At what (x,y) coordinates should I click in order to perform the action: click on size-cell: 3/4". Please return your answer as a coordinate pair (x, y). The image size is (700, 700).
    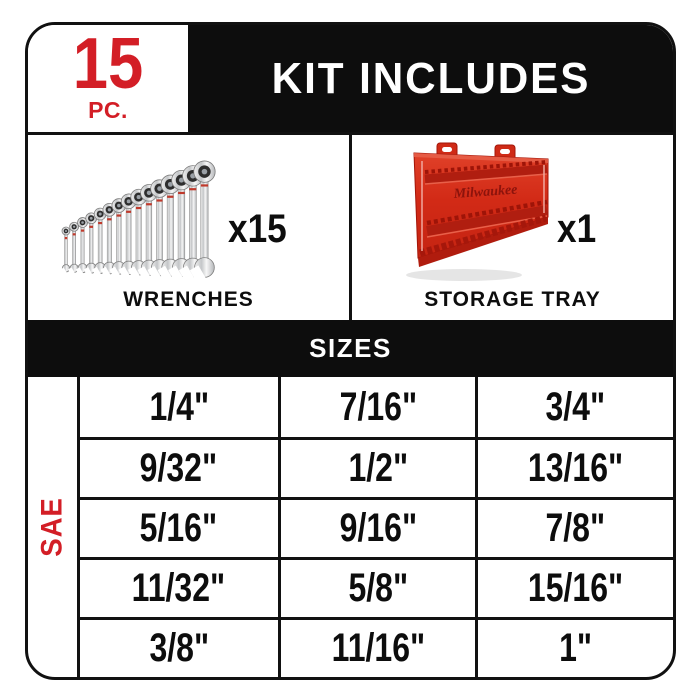
    Looking at the image, I should click on (574, 407).